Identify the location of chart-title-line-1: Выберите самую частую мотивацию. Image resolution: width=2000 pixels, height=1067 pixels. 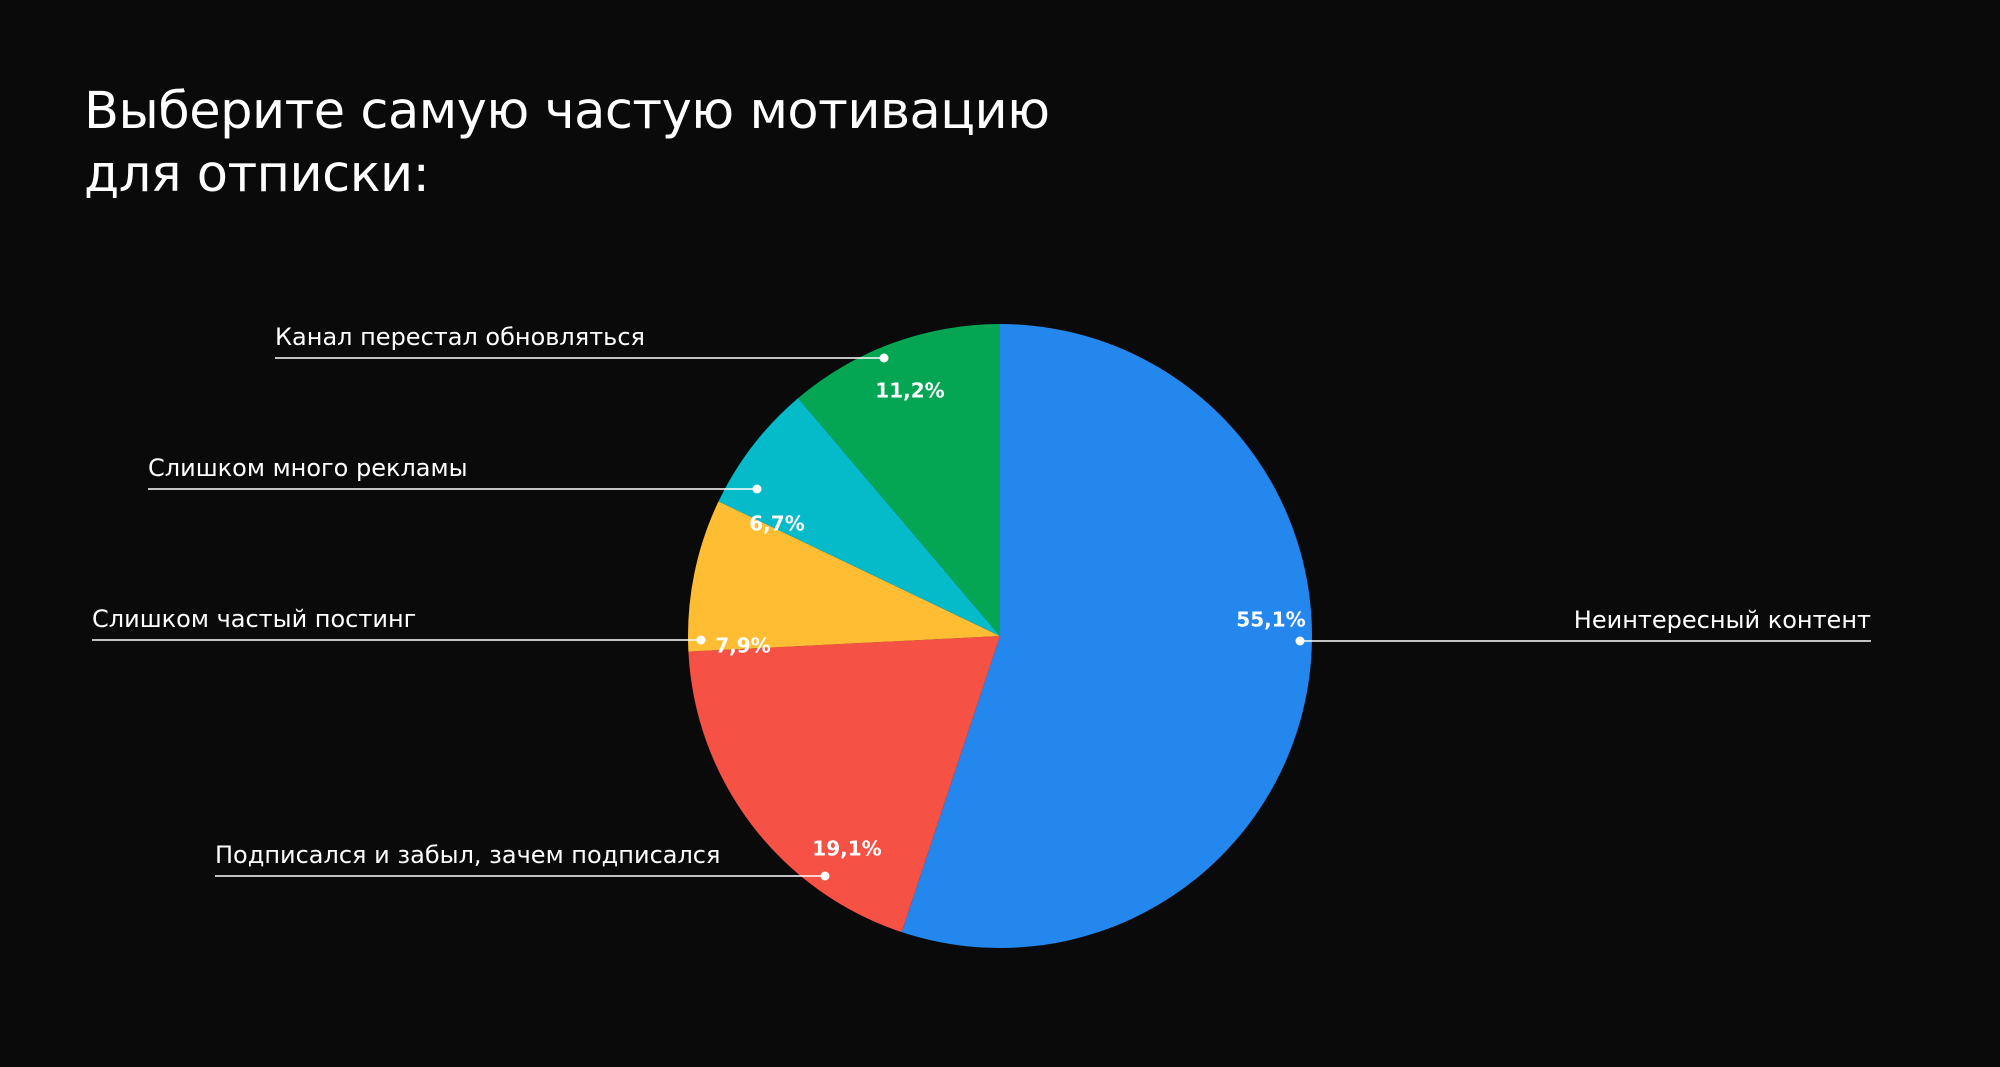
(567, 111).